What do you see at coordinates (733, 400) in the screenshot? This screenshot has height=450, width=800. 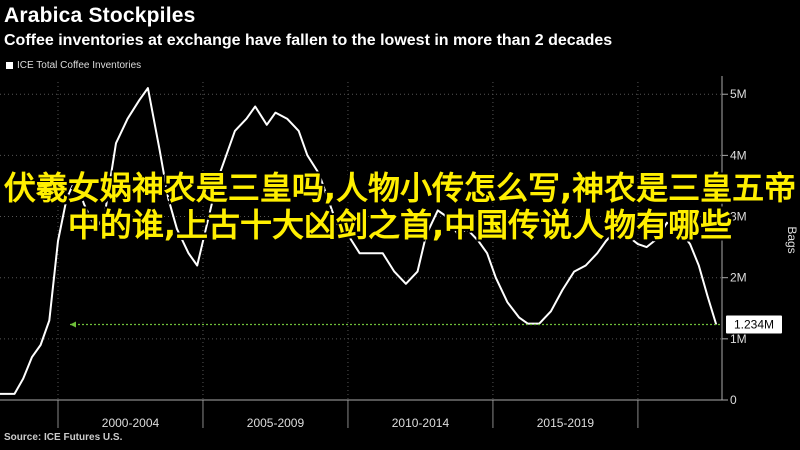 I see `y-tick-label: 0` at bounding box center [733, 400].